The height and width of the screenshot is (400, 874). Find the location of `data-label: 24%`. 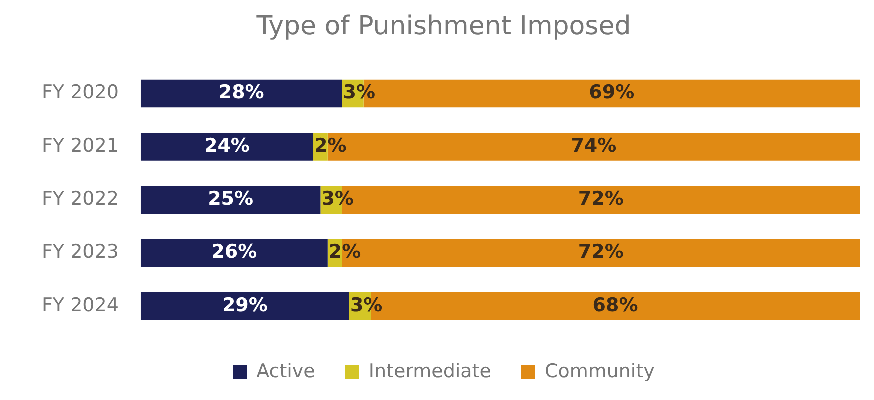

data-label: 24% is located at coordinates (227, 145).